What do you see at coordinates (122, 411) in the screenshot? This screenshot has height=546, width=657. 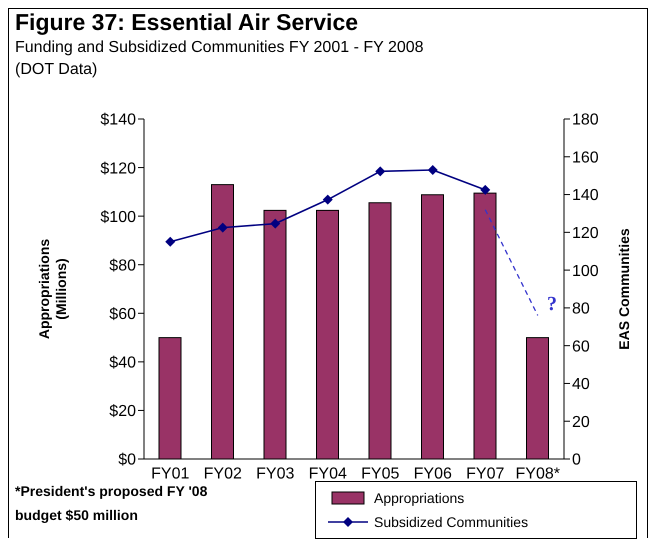 I see `y-tick-label: $20` at bounding box center [122, 411].